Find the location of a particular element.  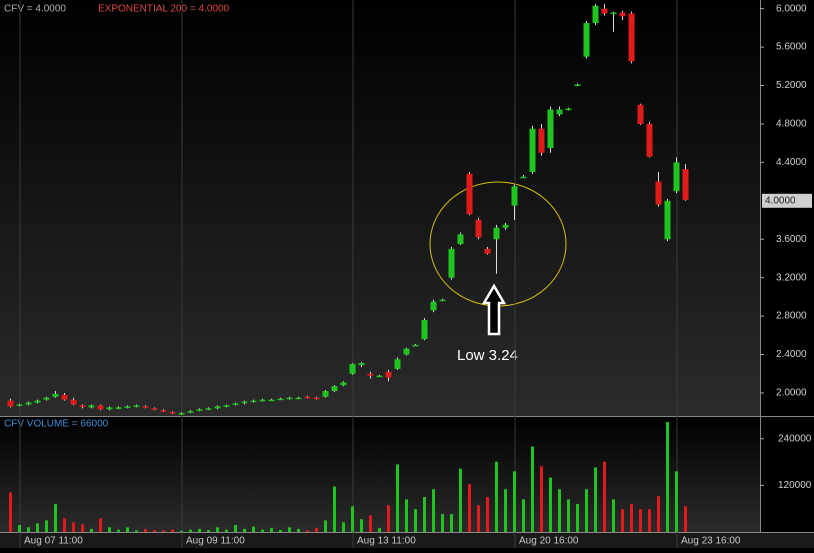

chart-title: CFV = 4.0000 is located at coordinates (35, 9).